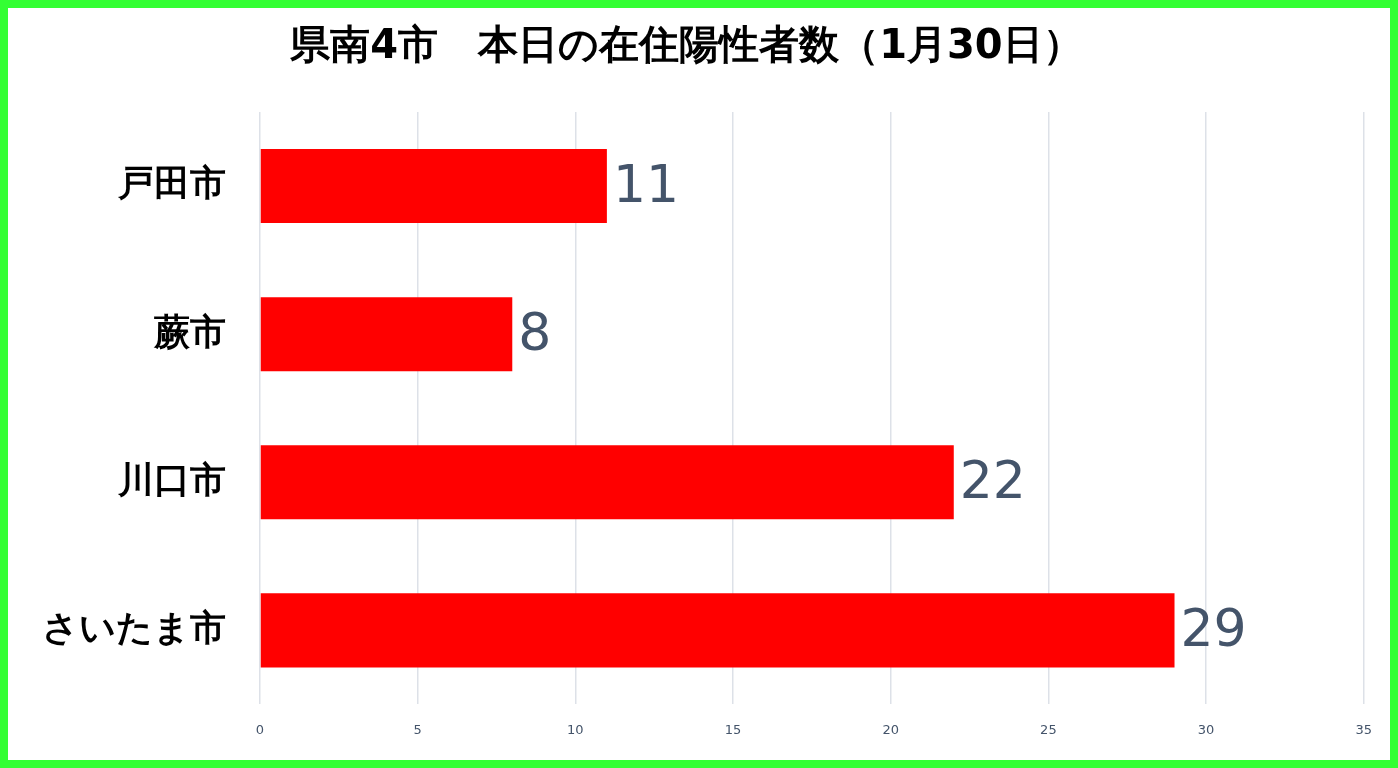 Image resolution: width=1398 pixels, height=768 pixels. I want to click on data-label: 22, so click(992, 479).